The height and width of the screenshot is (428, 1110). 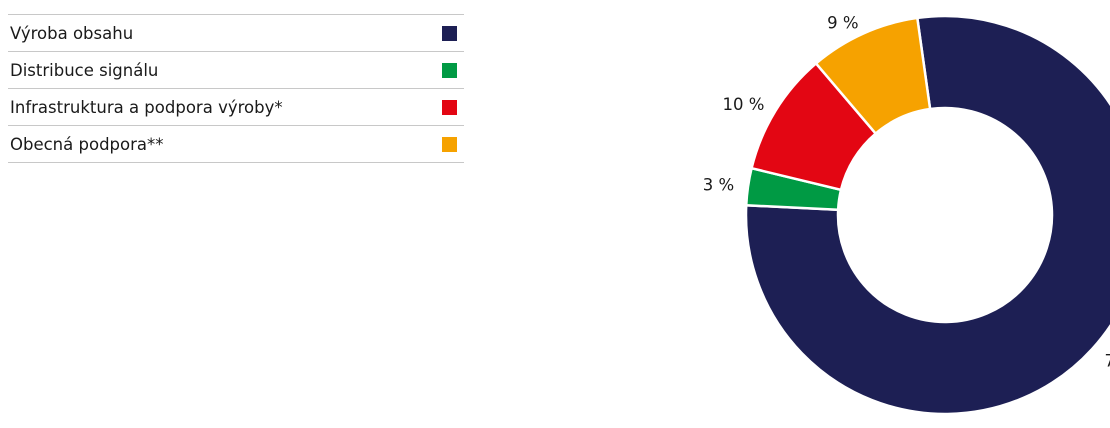 What do you see at coordinates (1107, 361) in the screenshot?
I see `data-label-vyroba-obsahu: 78 %` at bounding box center [1107, 361].